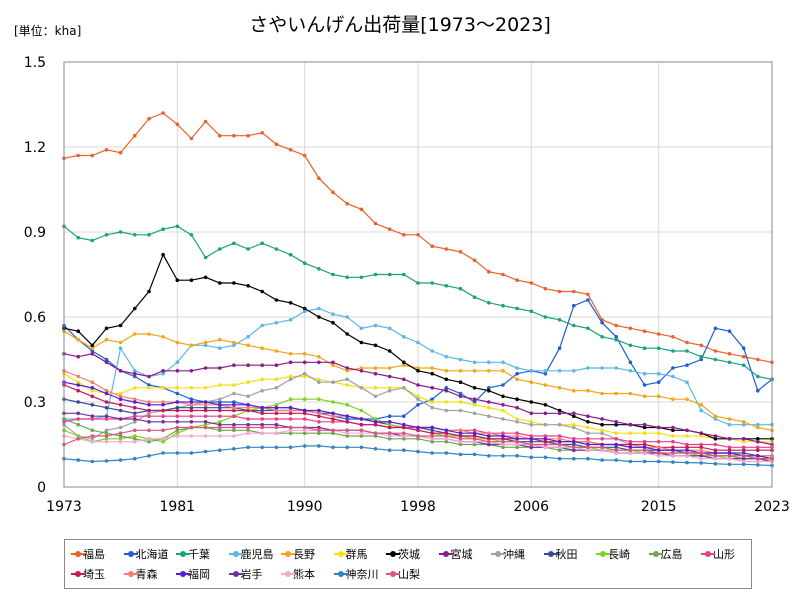  I want to click on legend-item: 広島, so click(665, 554).